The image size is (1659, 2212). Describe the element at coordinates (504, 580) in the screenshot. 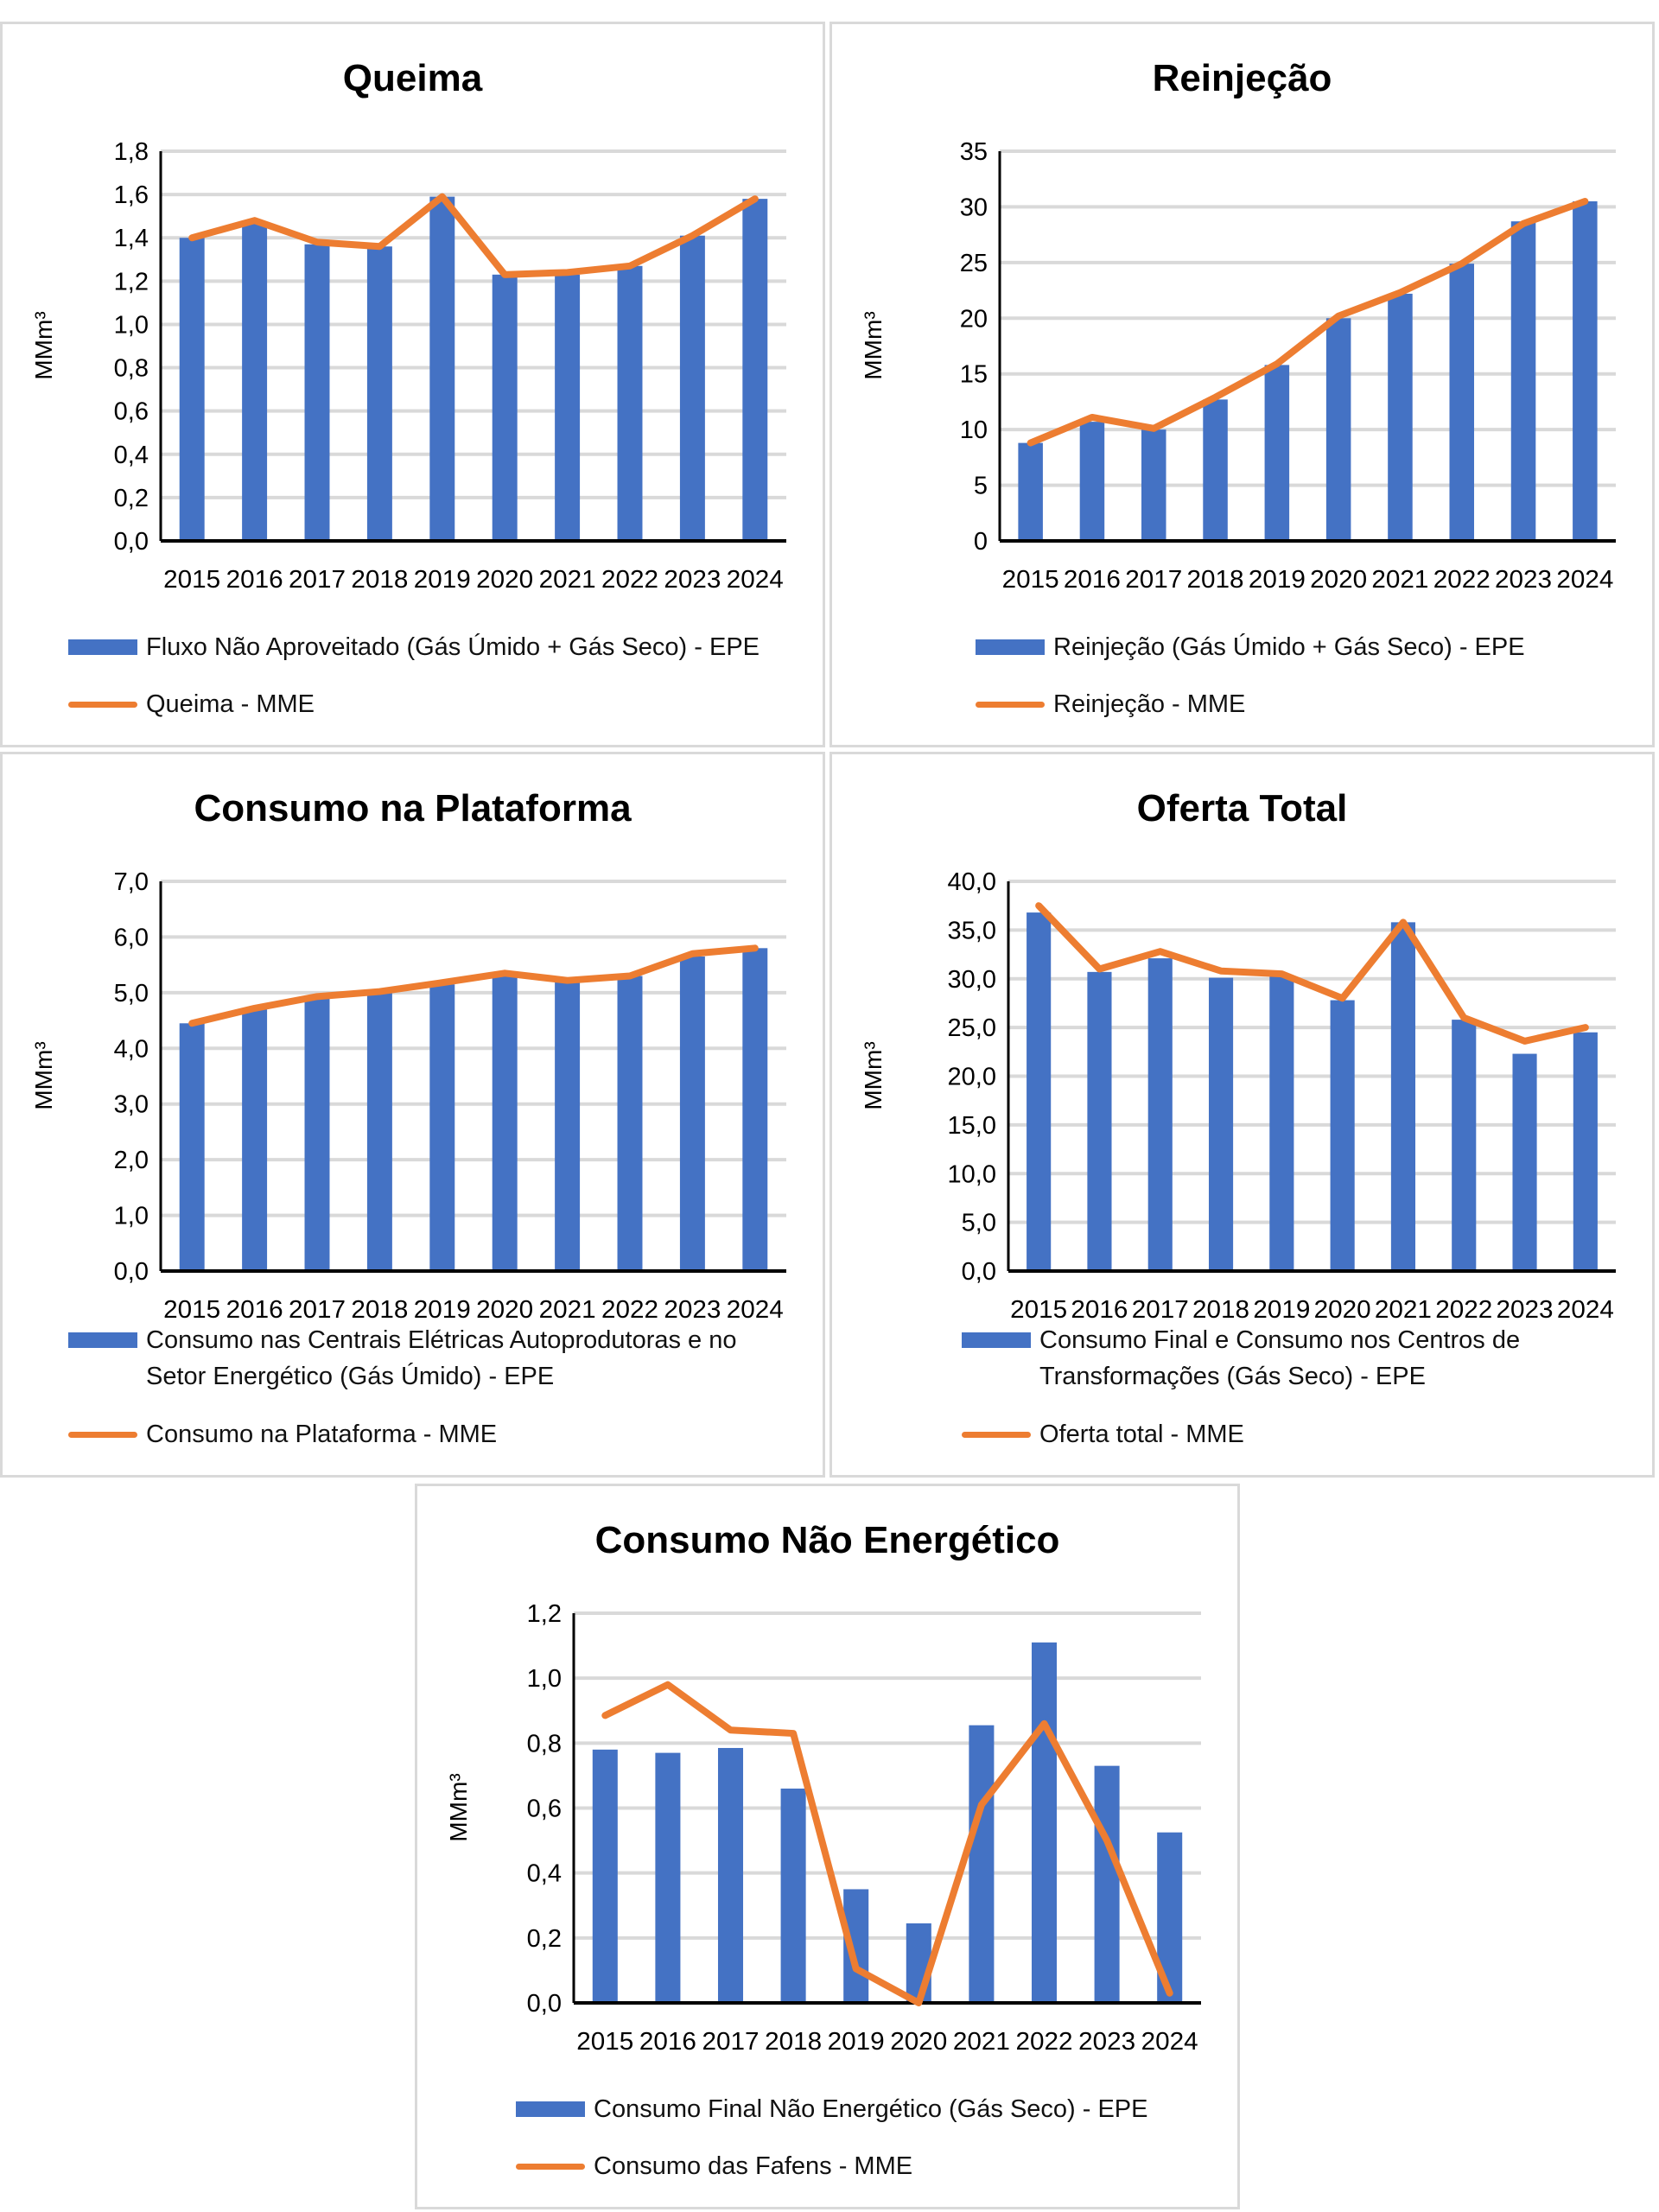

I see `x-tick-label: 2020` at that location.